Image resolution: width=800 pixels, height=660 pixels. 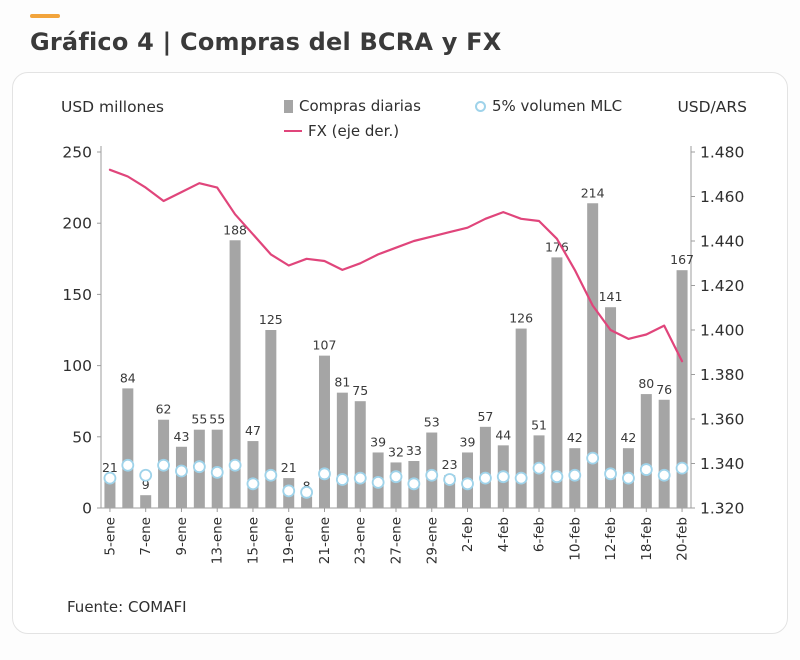 What do you see at coordinates (468, 534) in the screenshot?
I see `x-tick-label: 2-feb` at bounding box center [468, 534].